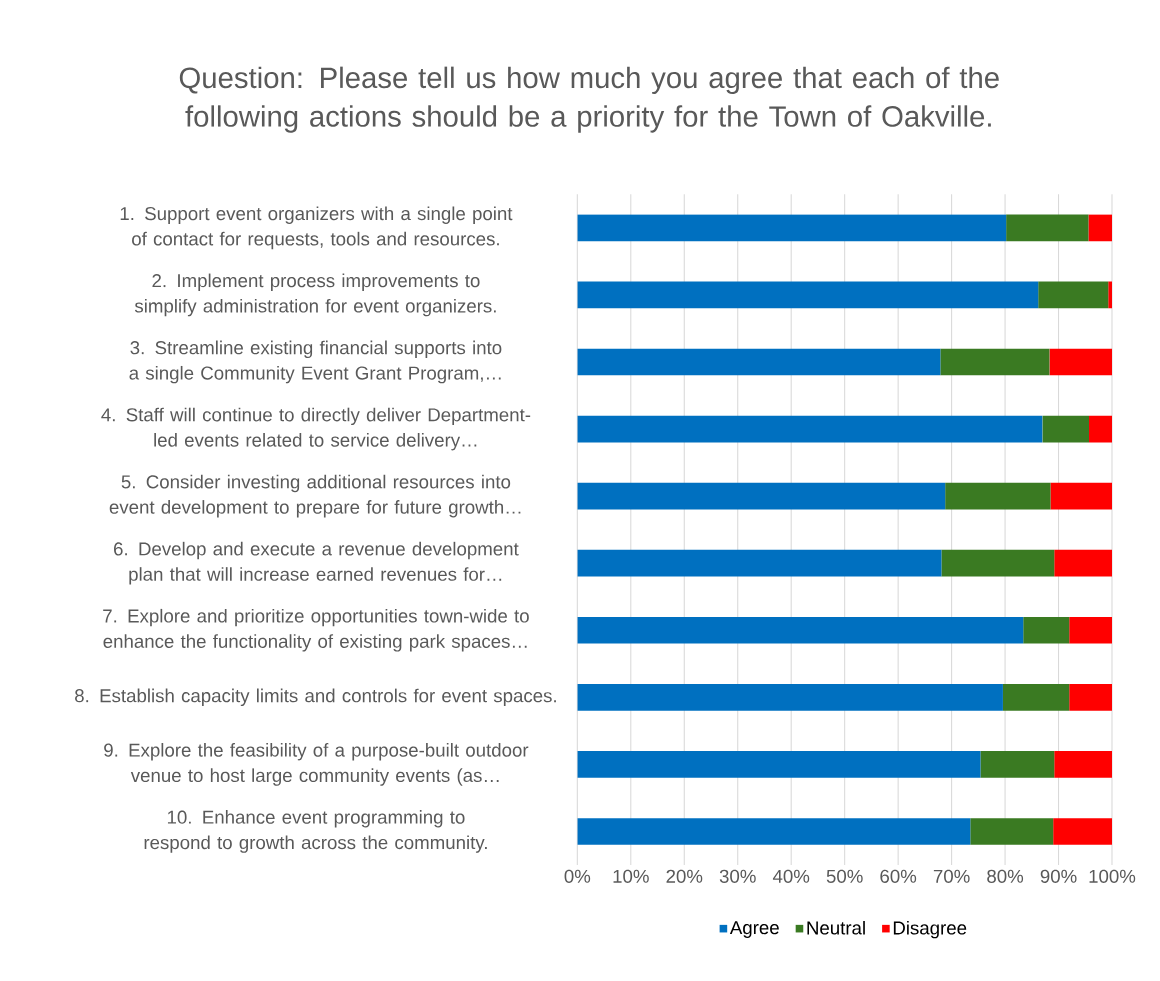  Describe the element at coordinates (589, 99) in the screenshot. I see `chart-title: Question: Please tell us how much you agree that each of the following actions should be a priority for the Town of Oakville.` at that location.